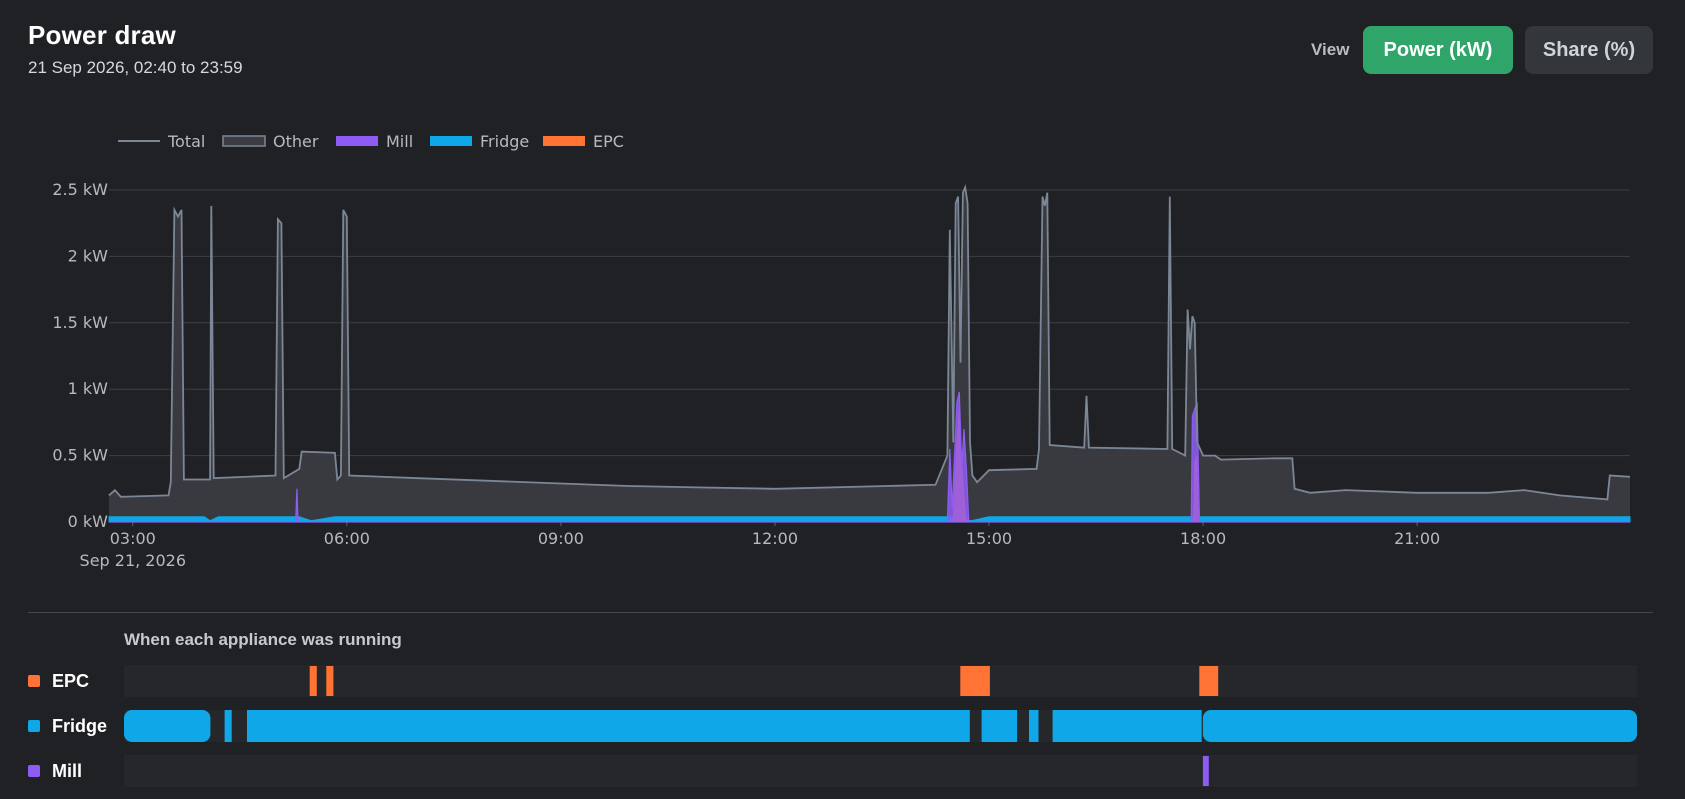 The image size is (1685, 799). Describe the element at coordinates (840, 612) in the screenshot. I see `section-divider` at that location.